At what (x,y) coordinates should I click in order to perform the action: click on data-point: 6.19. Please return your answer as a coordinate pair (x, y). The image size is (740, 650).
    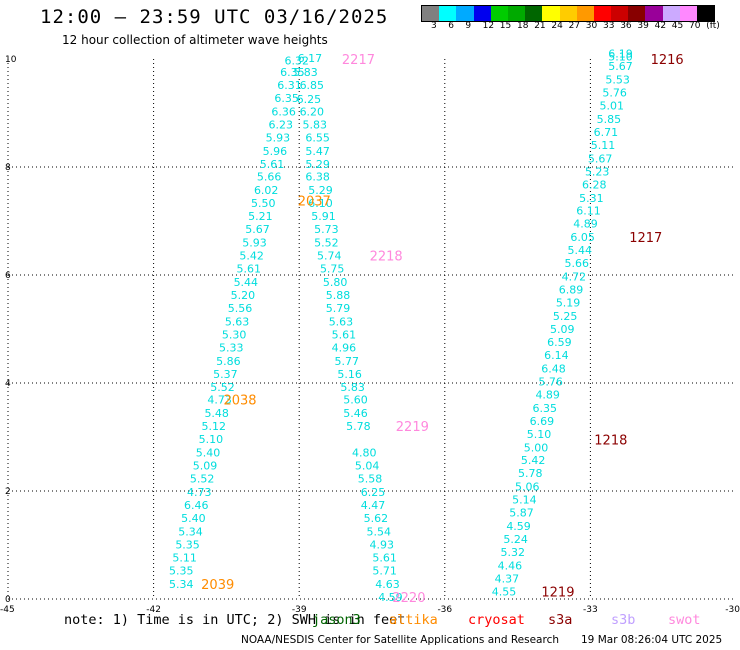
    Looking at the image, I should click on (620, 54).